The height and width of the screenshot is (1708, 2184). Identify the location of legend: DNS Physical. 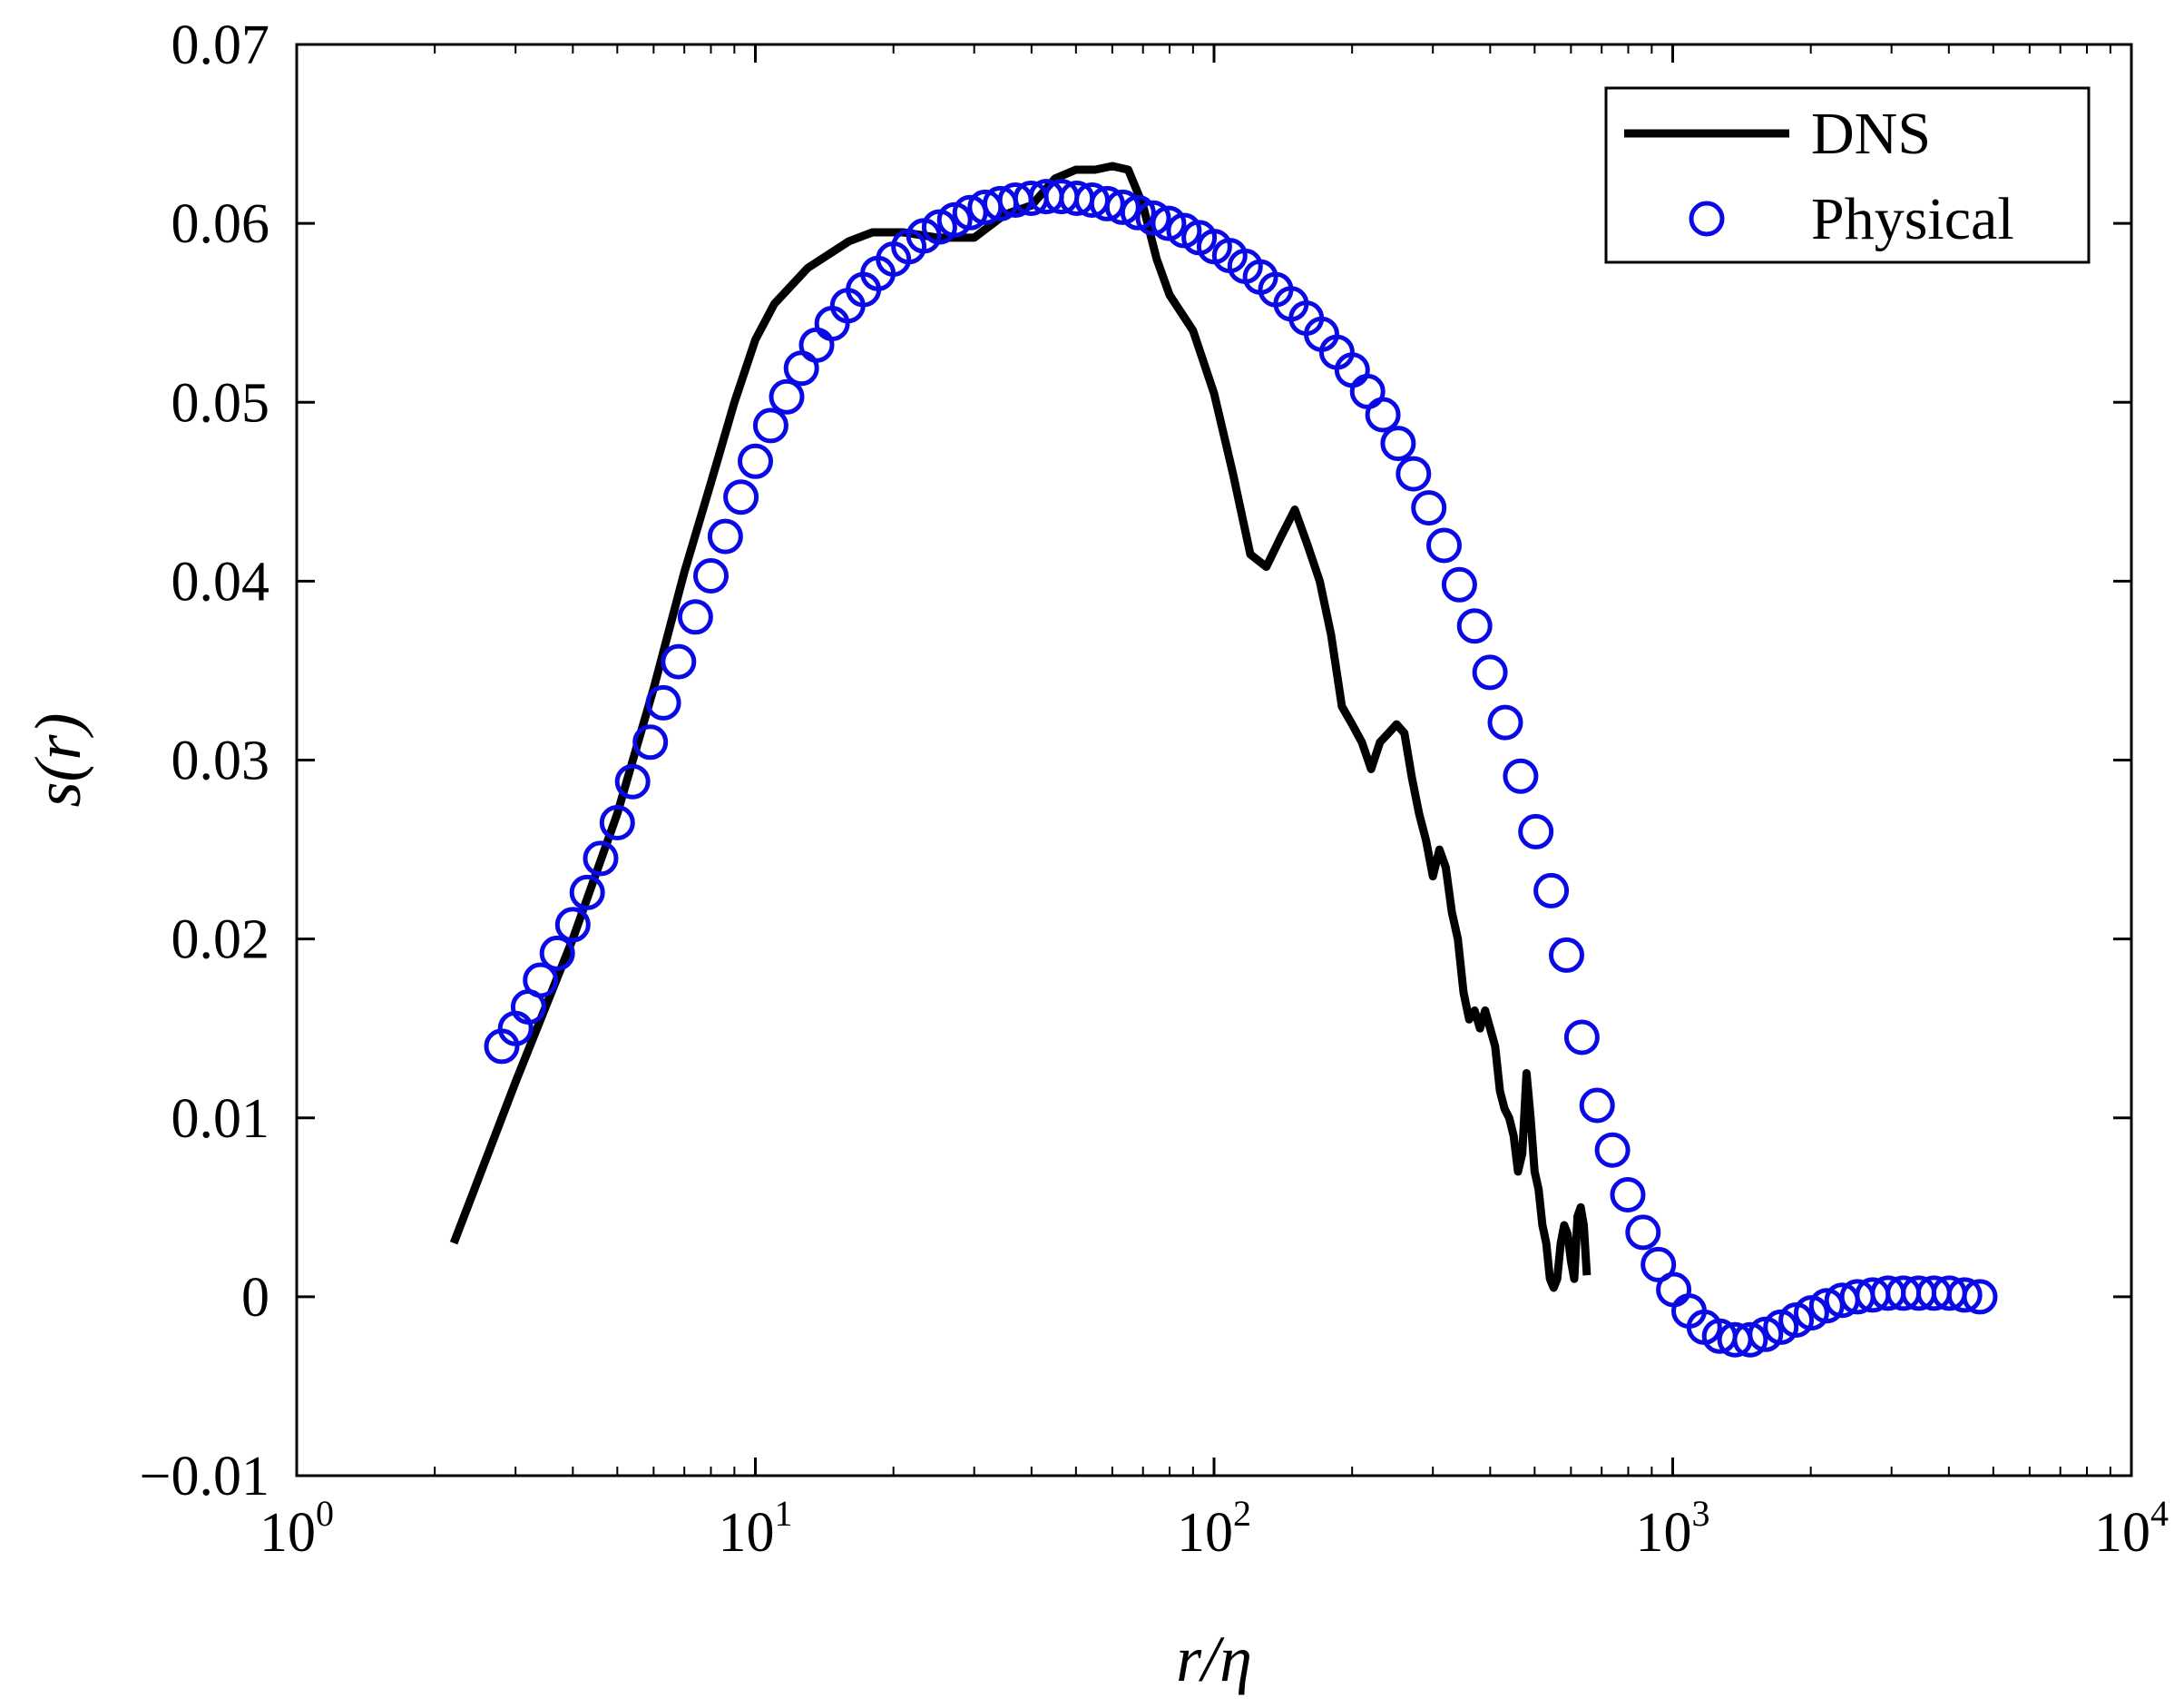
(1848, 175).